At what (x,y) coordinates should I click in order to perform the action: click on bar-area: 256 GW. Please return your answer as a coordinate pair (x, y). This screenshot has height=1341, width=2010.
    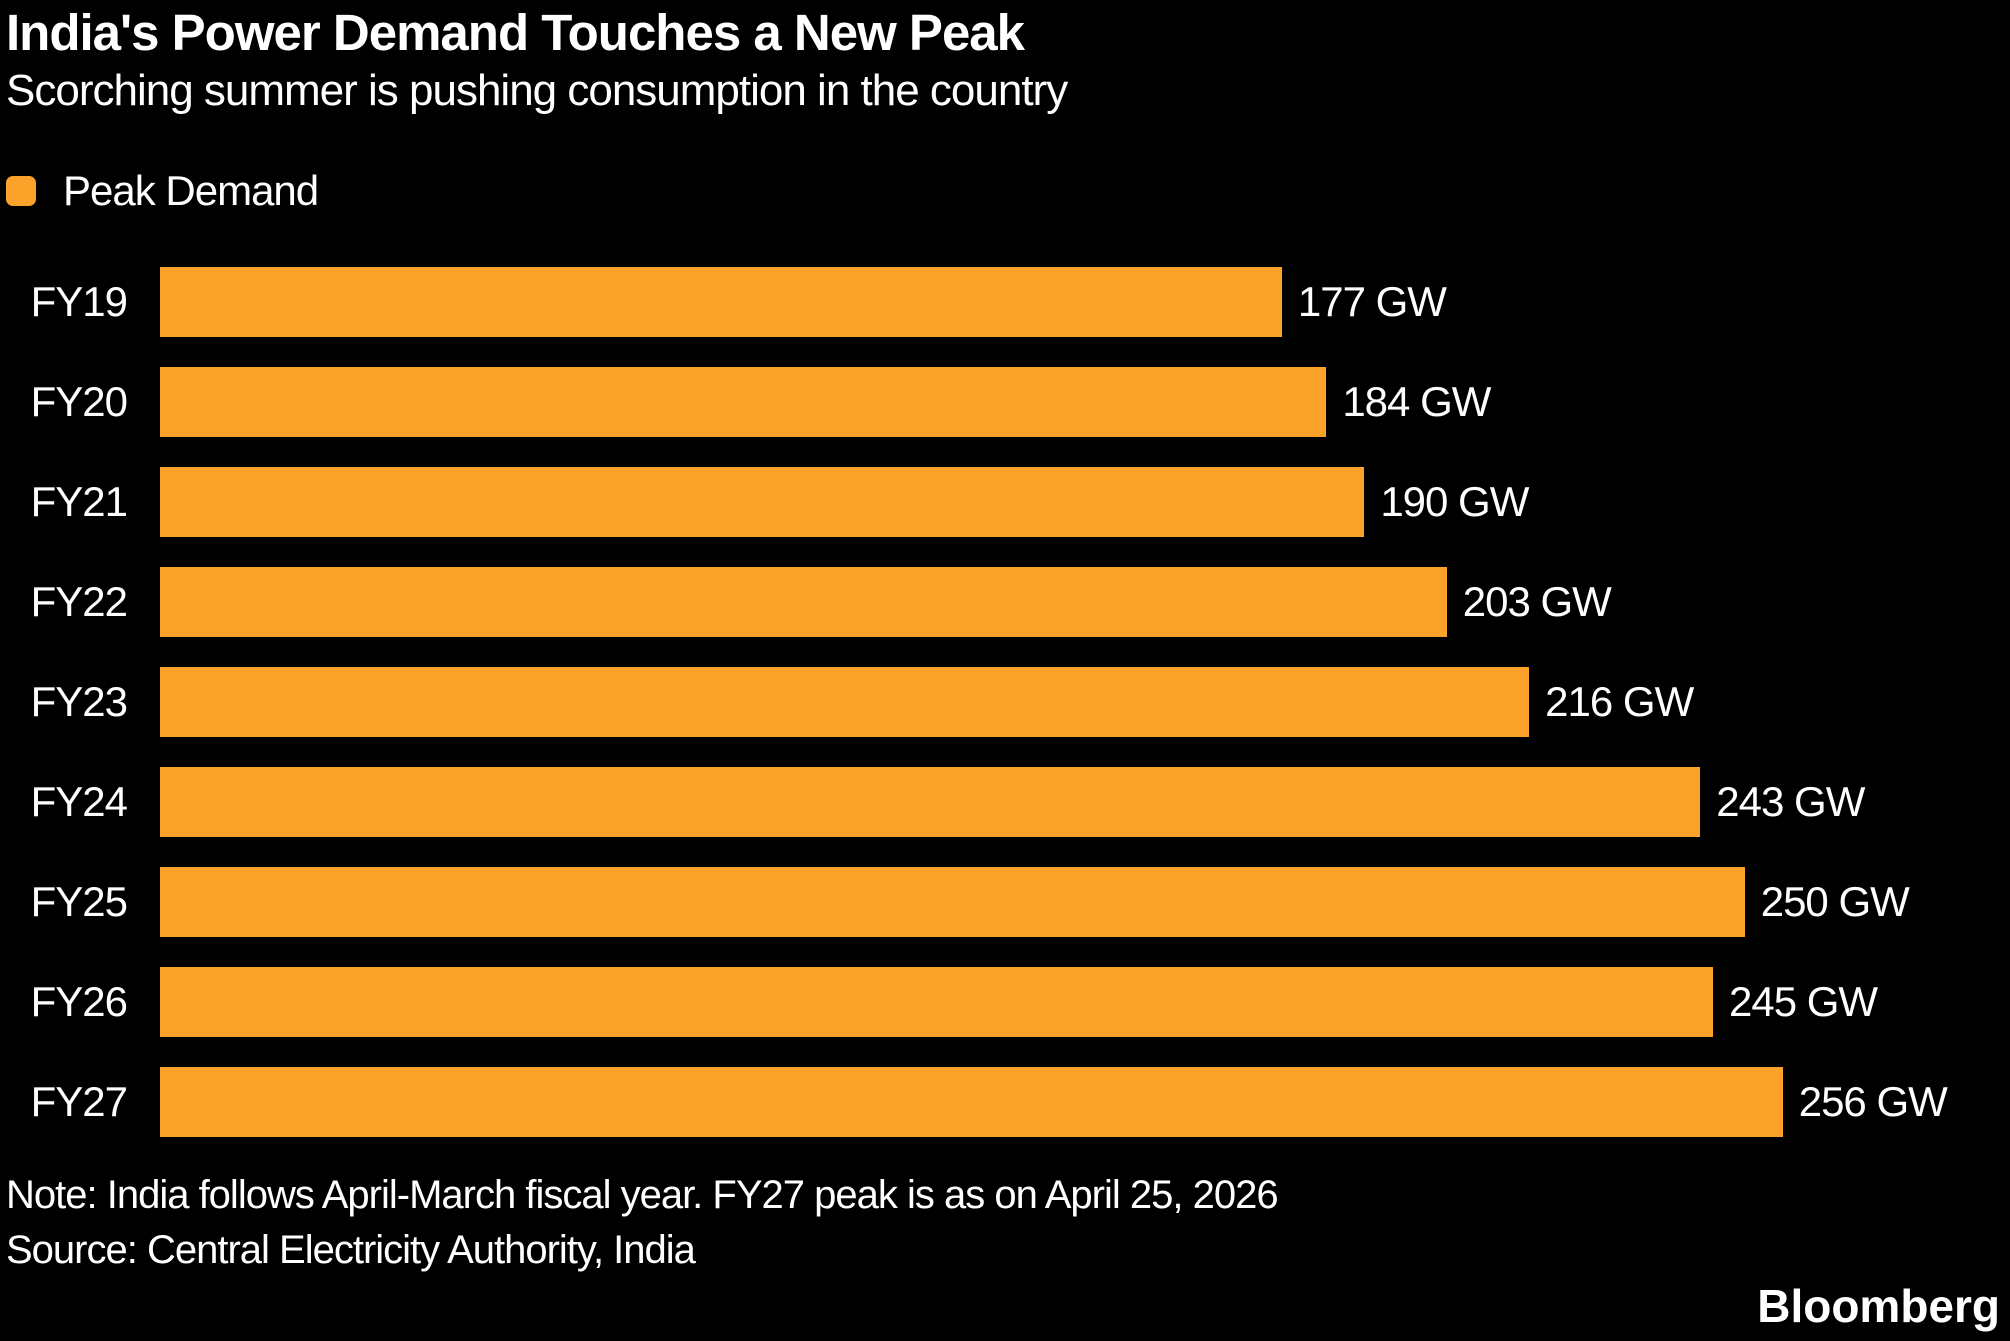
    Looking at the image, I should click on (1082, 1102).